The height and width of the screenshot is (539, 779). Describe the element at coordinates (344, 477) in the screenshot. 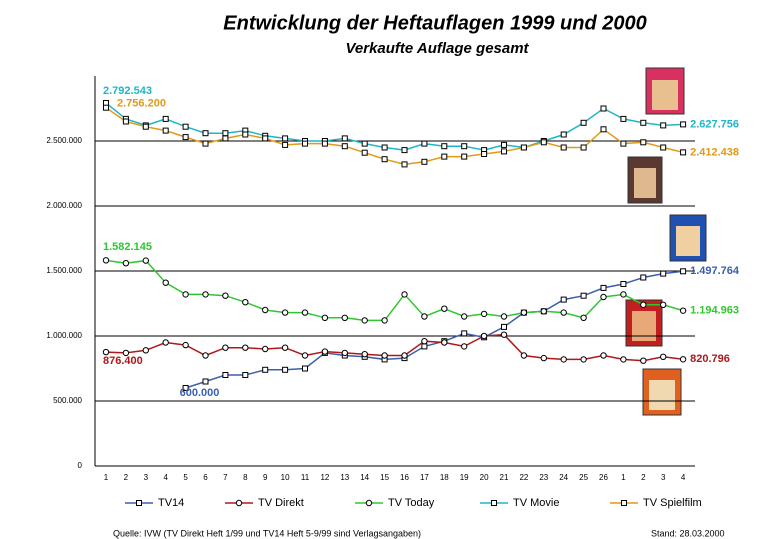

I see `x-tick-label: 13` at that location.